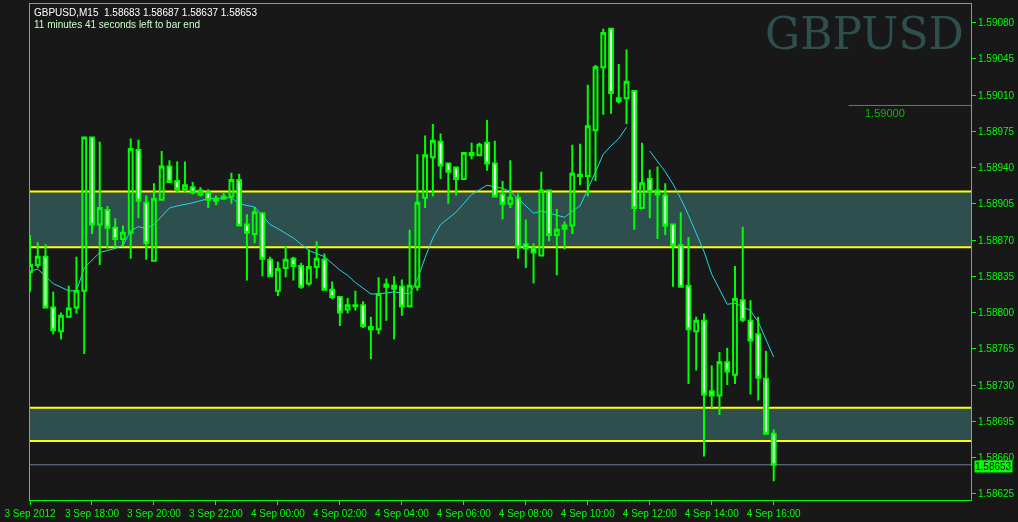 This screenshot has width=1018, height=522. Describe the element at coordinates (996, 313) in the screenshot. I see `y-tick-label: 1.58800` at that location.